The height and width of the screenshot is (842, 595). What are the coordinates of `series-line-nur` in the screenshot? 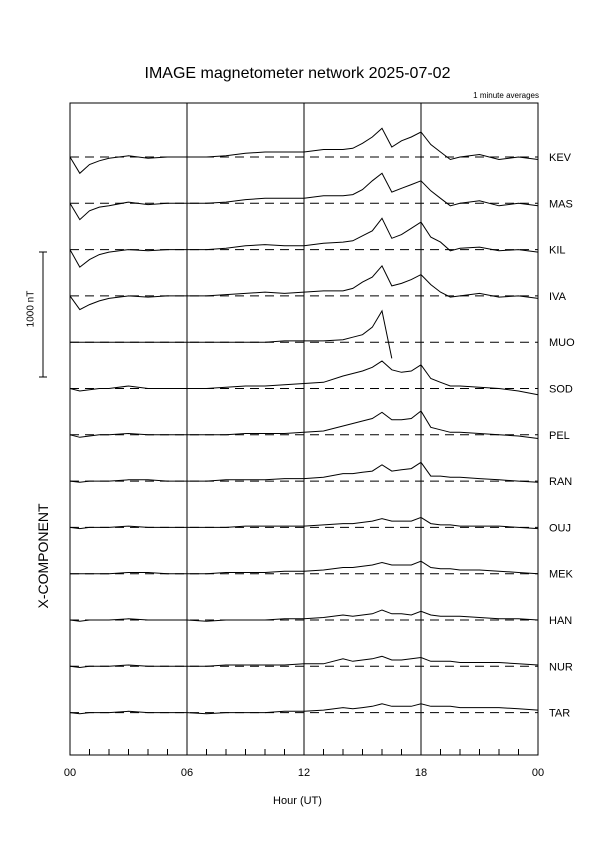 It's located at (304, 662).